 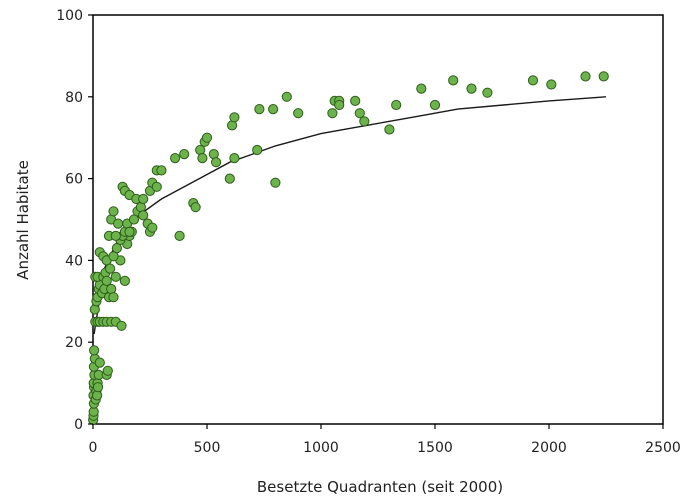 What do you see at coordinates (380, 487) in the screenshot?
I see `x-axis-label: Besetzte Quadranten (seit 2000)` at bounding box center [380, 487].